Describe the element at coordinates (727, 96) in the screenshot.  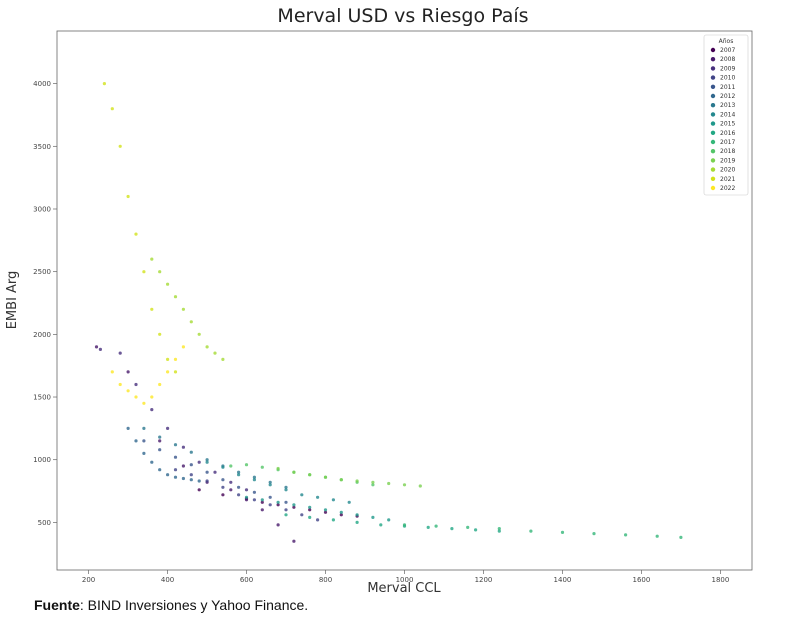
I see `legend-label-2012: 2012` at that location.